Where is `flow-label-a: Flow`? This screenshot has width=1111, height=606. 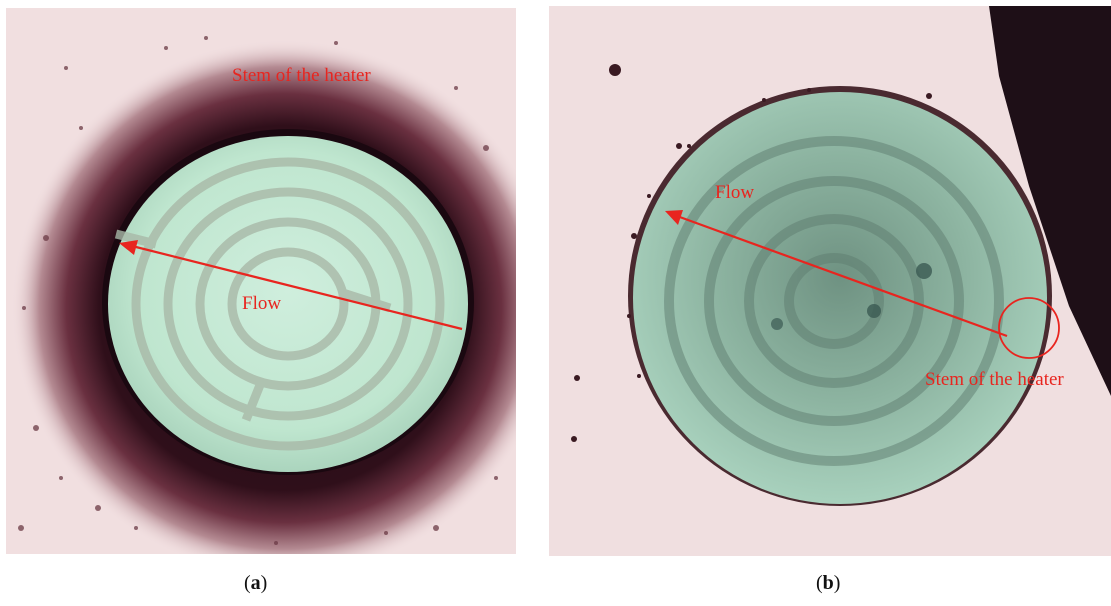 flow-label-a: Flow is located at coordinates (262, 303).